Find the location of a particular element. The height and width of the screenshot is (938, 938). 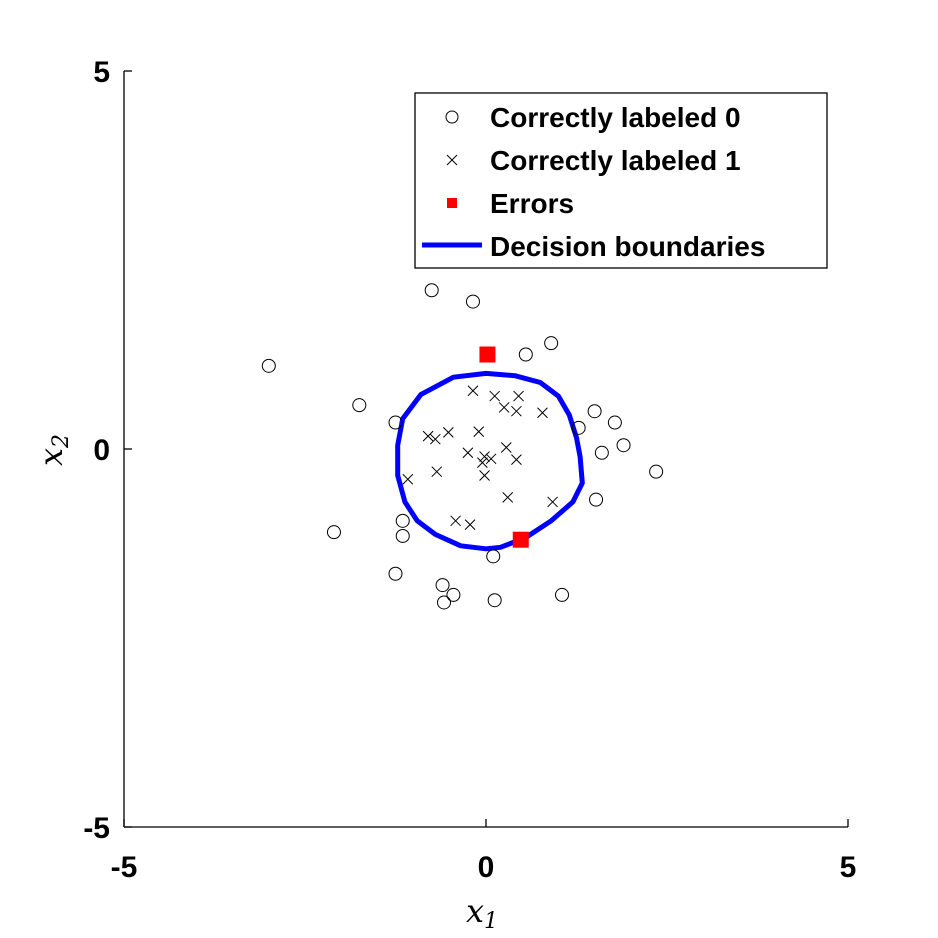

legend-label-errors: Errors is located at coordinates (532, 203).